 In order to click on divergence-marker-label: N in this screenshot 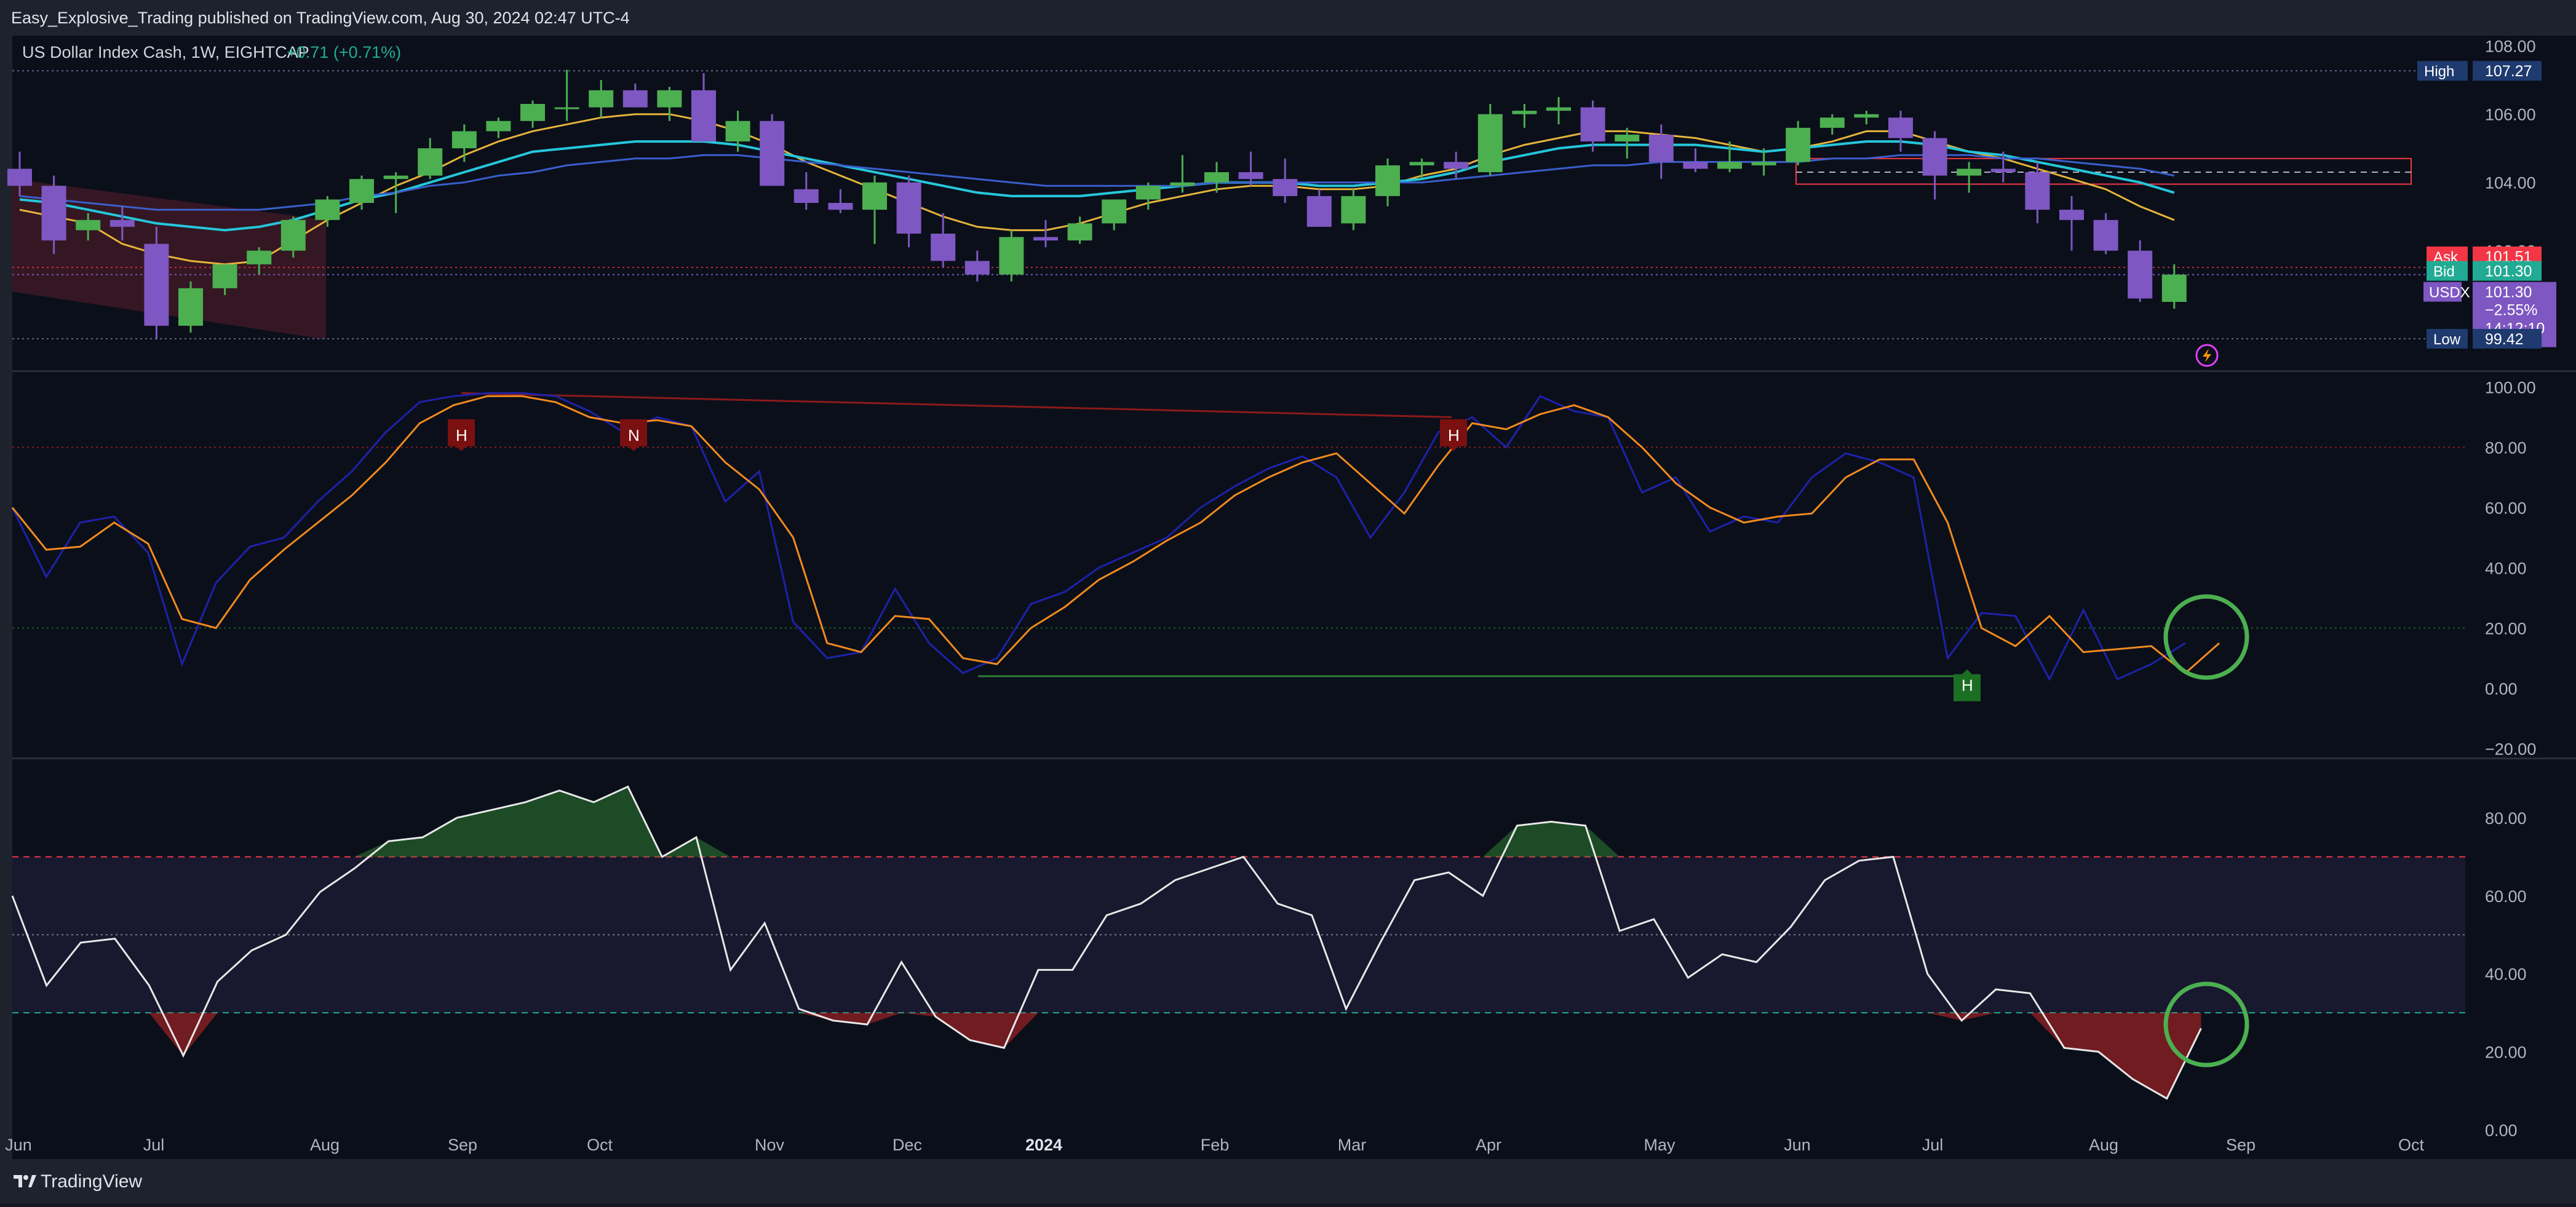, I will do `click(634, 436)`.